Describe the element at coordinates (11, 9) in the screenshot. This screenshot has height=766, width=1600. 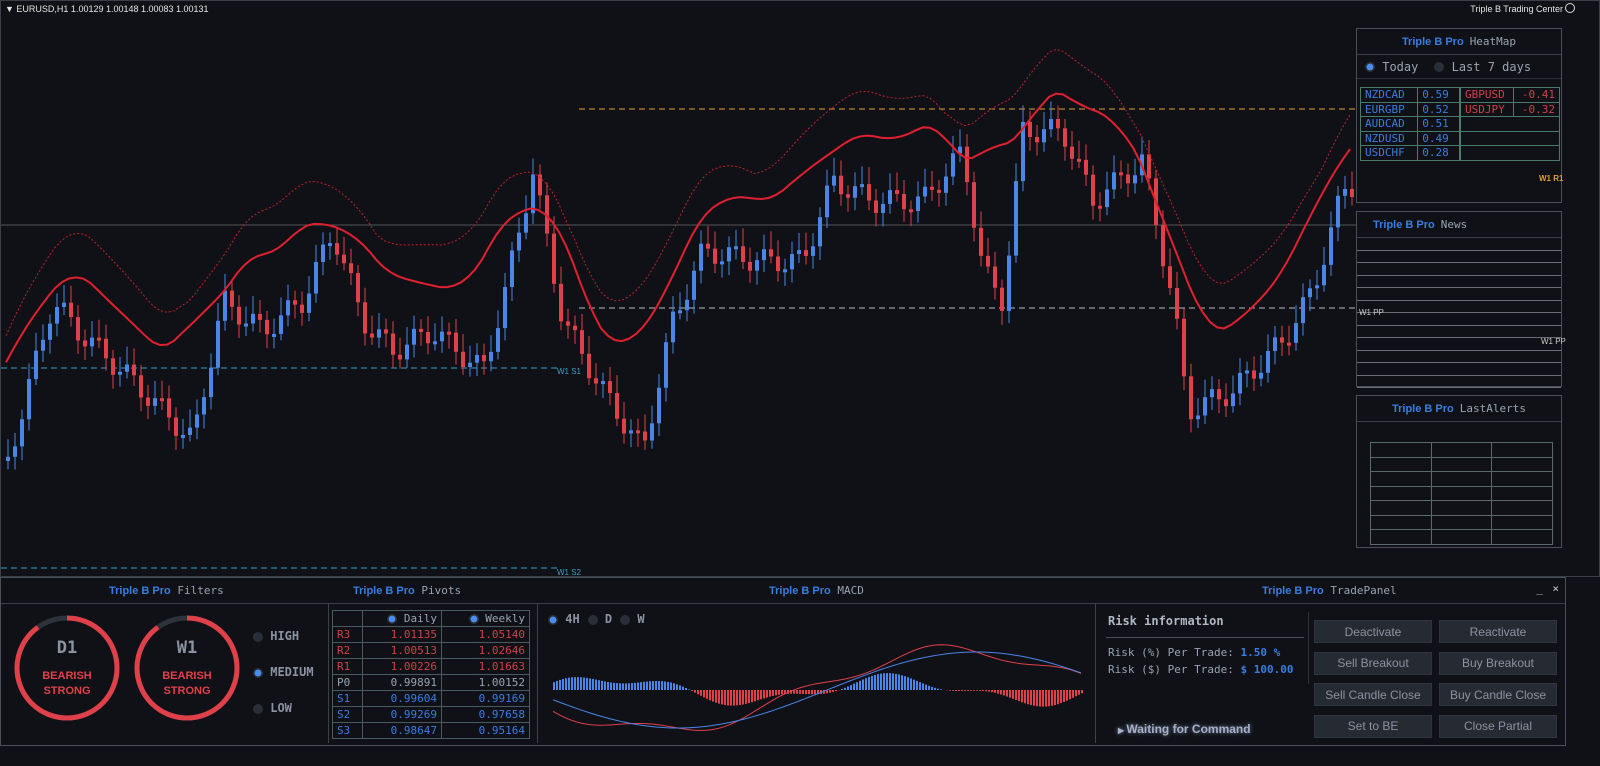
I see `symbol-dropdown-icon: ▼` at that location.